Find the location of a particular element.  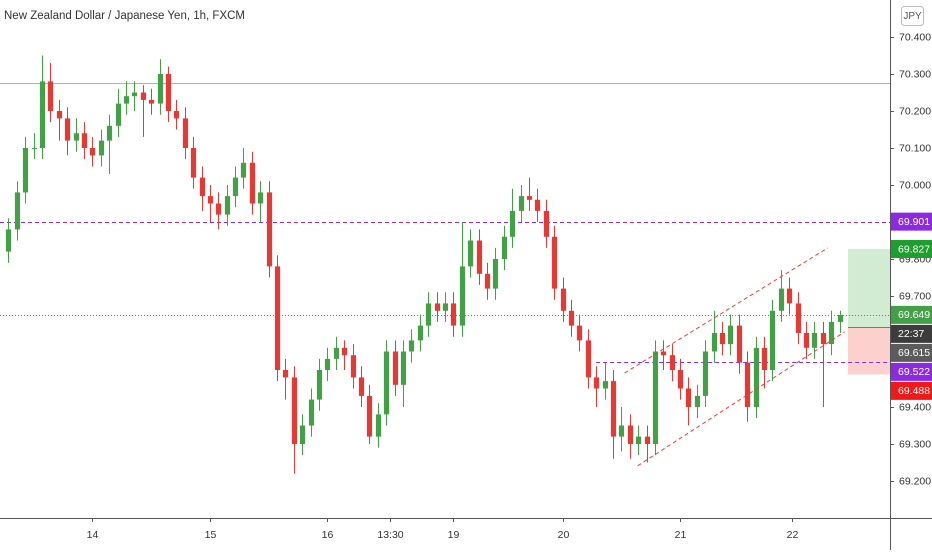

y-tick-label: 70.200 is located at coordinates (915, 111).